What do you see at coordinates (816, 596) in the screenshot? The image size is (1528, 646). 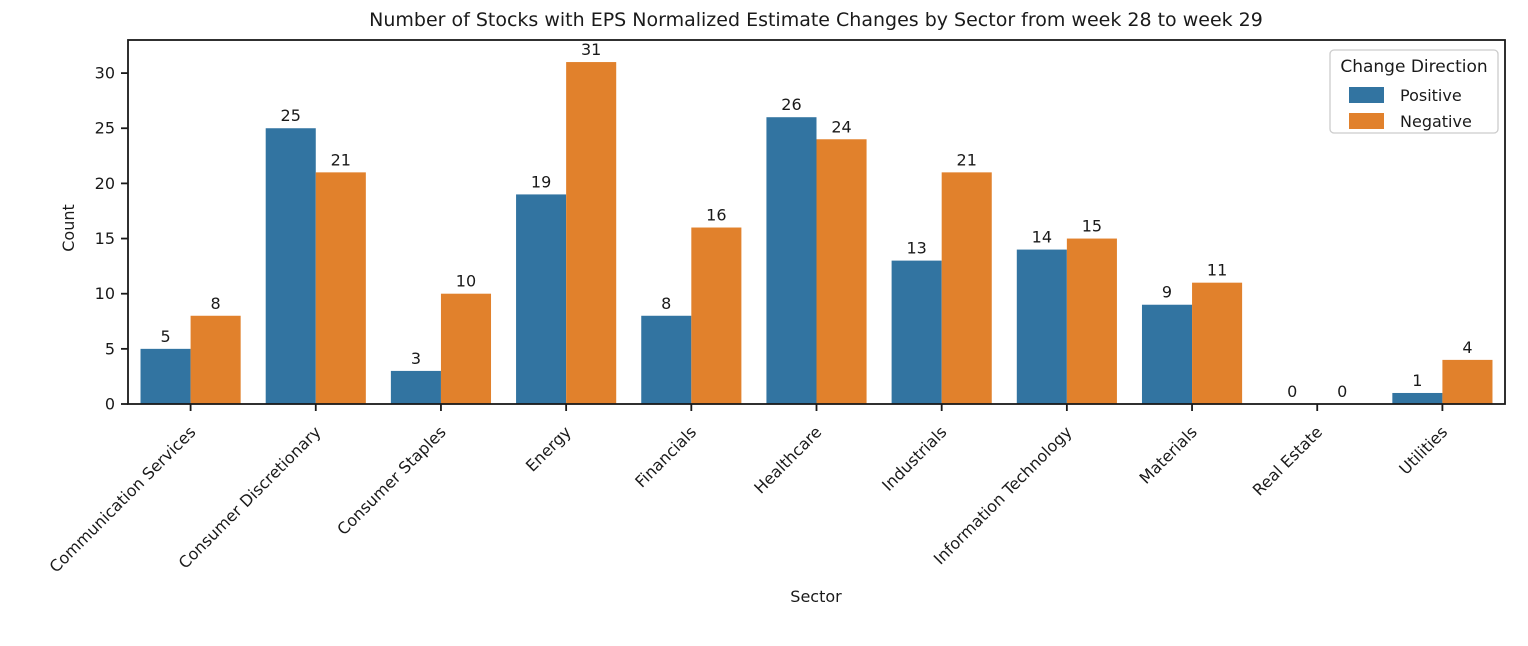 I see `x-axis-label: Sector` at bounding box center [816, 596].